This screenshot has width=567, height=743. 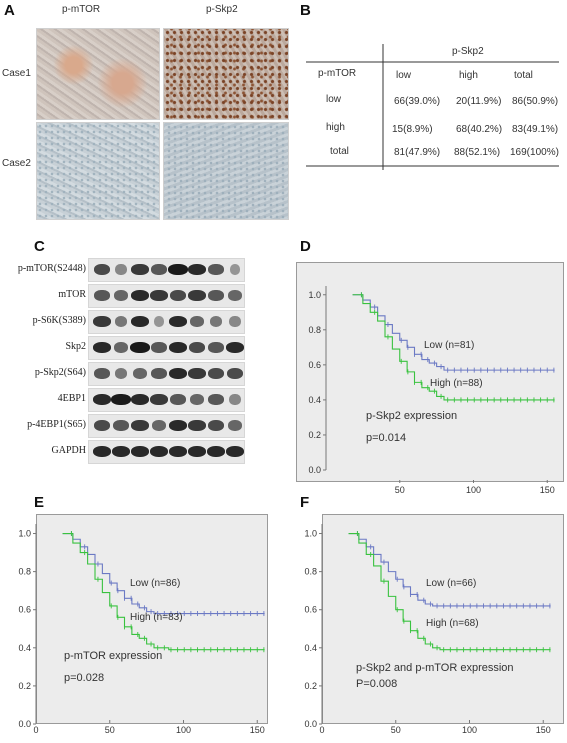 What do you see at coordinates (16, 73) in the screenshot?
I see `row-header-case1: Case1` at bounding box center [16, 73].